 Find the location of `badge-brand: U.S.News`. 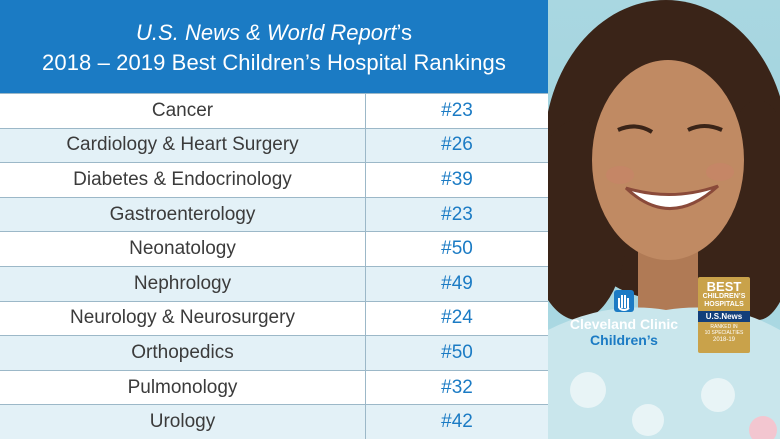

badge-brand: U.S.News is located at coordinates (724, 316).